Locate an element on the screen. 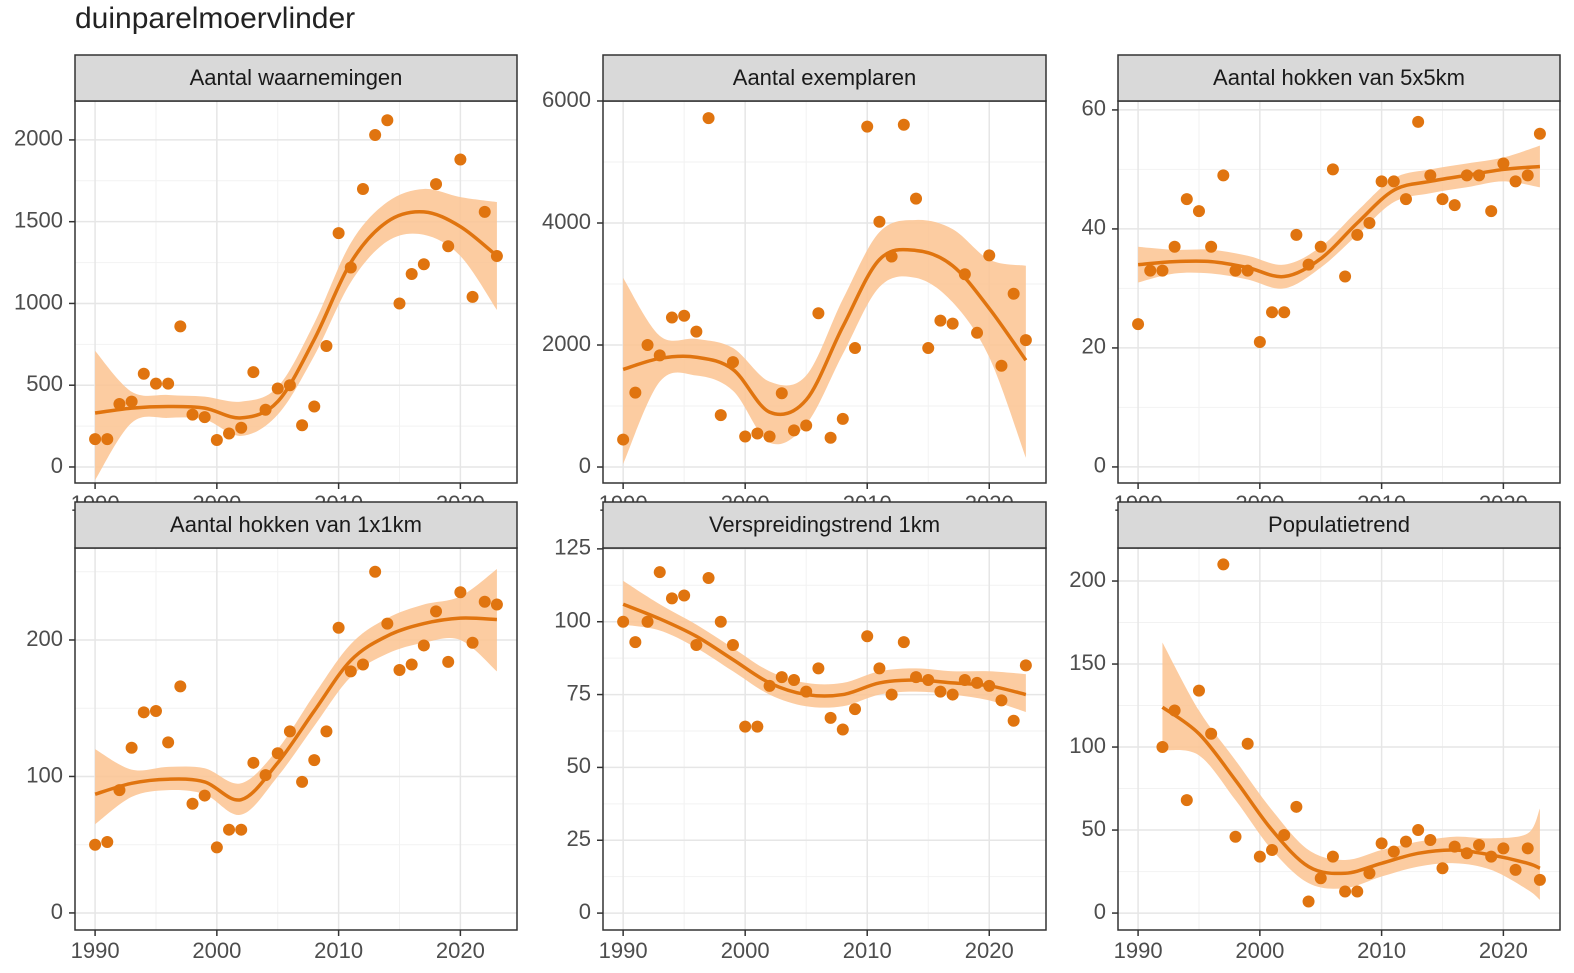 Image resolution: width=1574 pixels, height=973 pixels. y-tick-label: 20 is located at coordinates (1094, 346).